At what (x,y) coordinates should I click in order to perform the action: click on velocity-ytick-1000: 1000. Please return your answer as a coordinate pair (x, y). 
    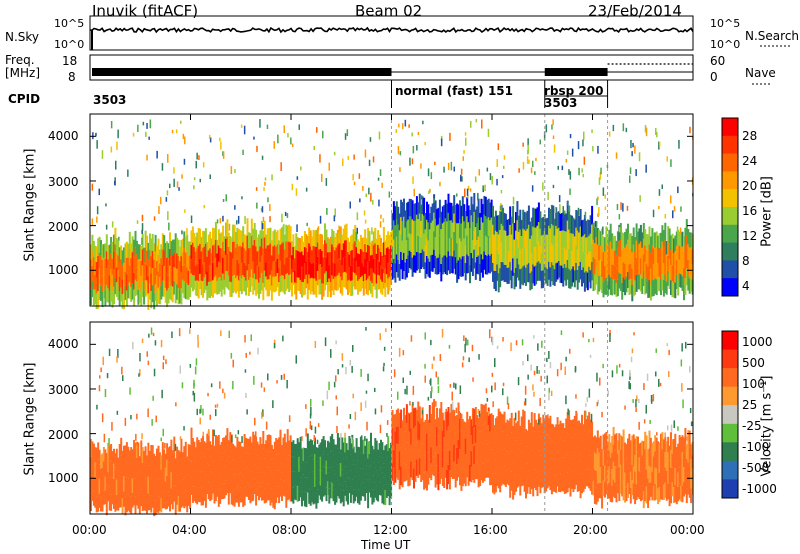
    Looking at the image, I should click on (63, 478).